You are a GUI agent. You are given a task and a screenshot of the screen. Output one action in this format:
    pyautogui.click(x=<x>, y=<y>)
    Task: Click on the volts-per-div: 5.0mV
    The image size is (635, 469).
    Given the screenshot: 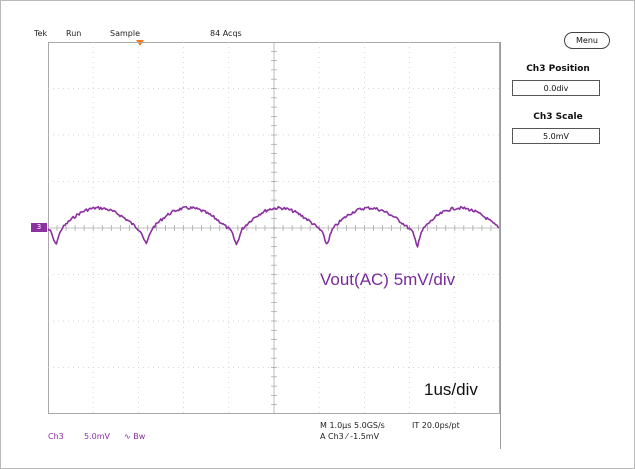 What is the action you would take?
    pyautogui.click(x=97, y=436)
    